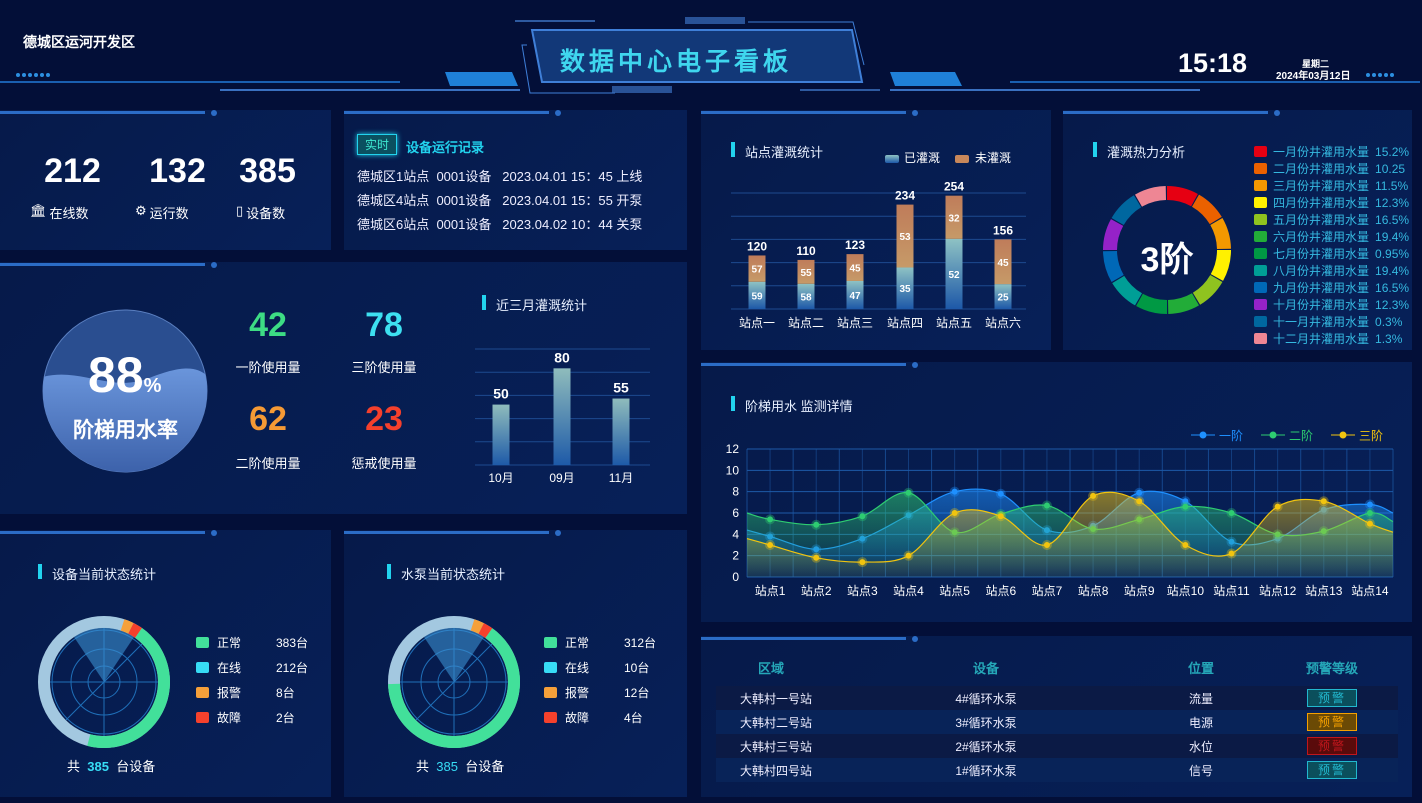 The width and height of the screenshot is (1422, 803). What do you see at coordinates (862, 591) in the screenshot?
I see `x-tick-label: 站点3` at bounding box center [862, 591].